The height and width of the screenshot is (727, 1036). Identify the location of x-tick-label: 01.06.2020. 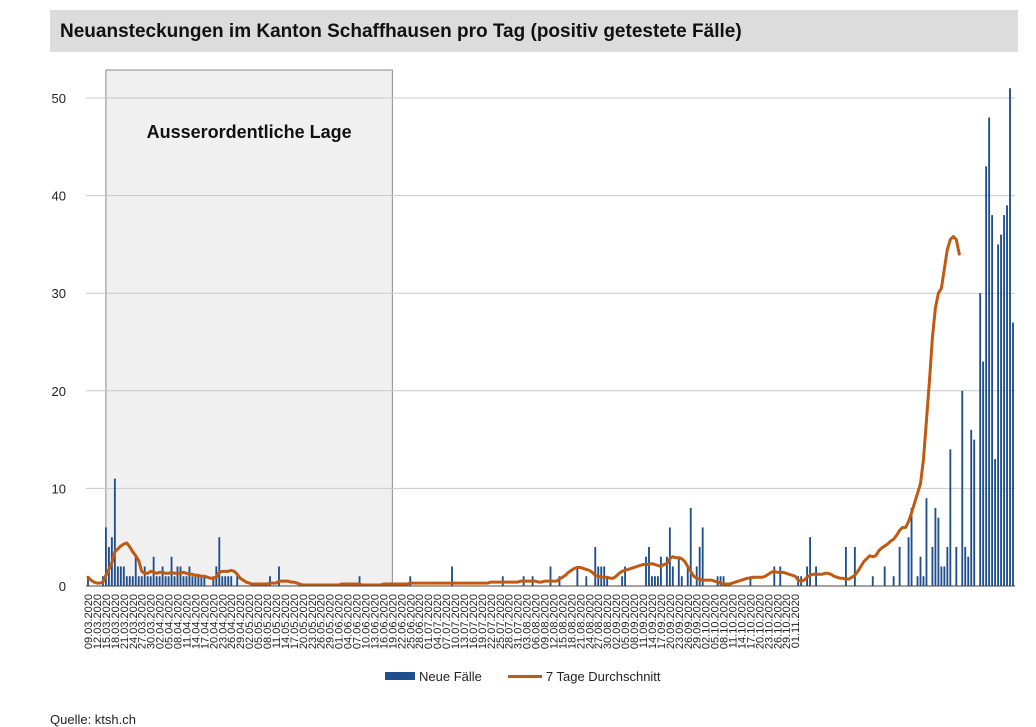
(340, 621).